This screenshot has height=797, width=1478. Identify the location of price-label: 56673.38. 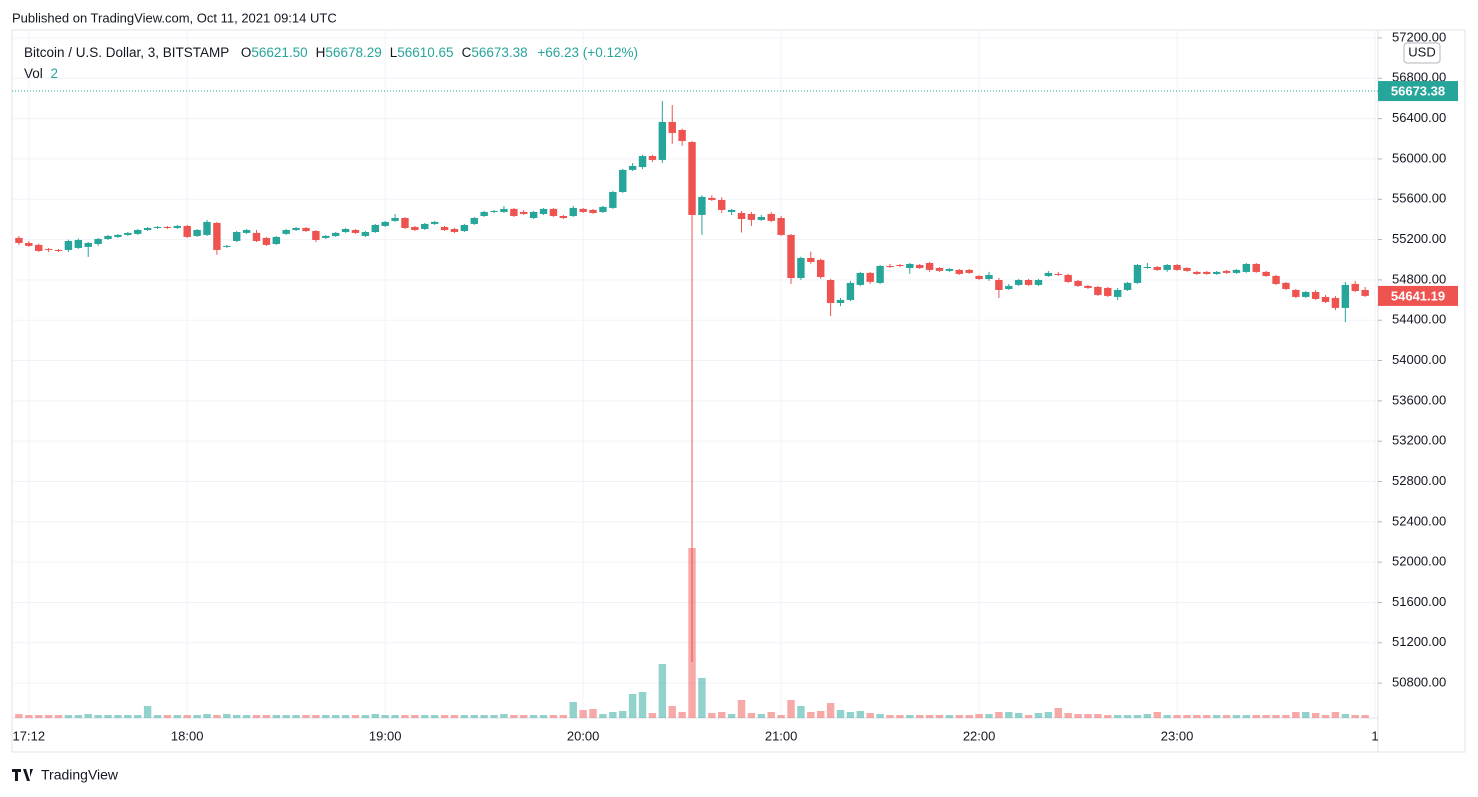
(1418, 90).